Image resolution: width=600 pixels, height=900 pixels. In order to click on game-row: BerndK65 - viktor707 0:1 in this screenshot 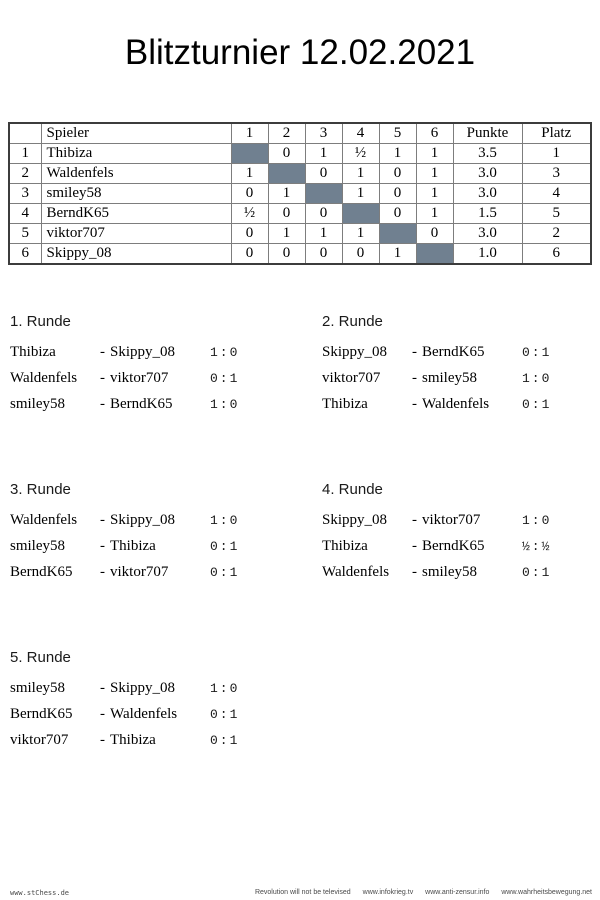, I will do `click(160, 574)`.